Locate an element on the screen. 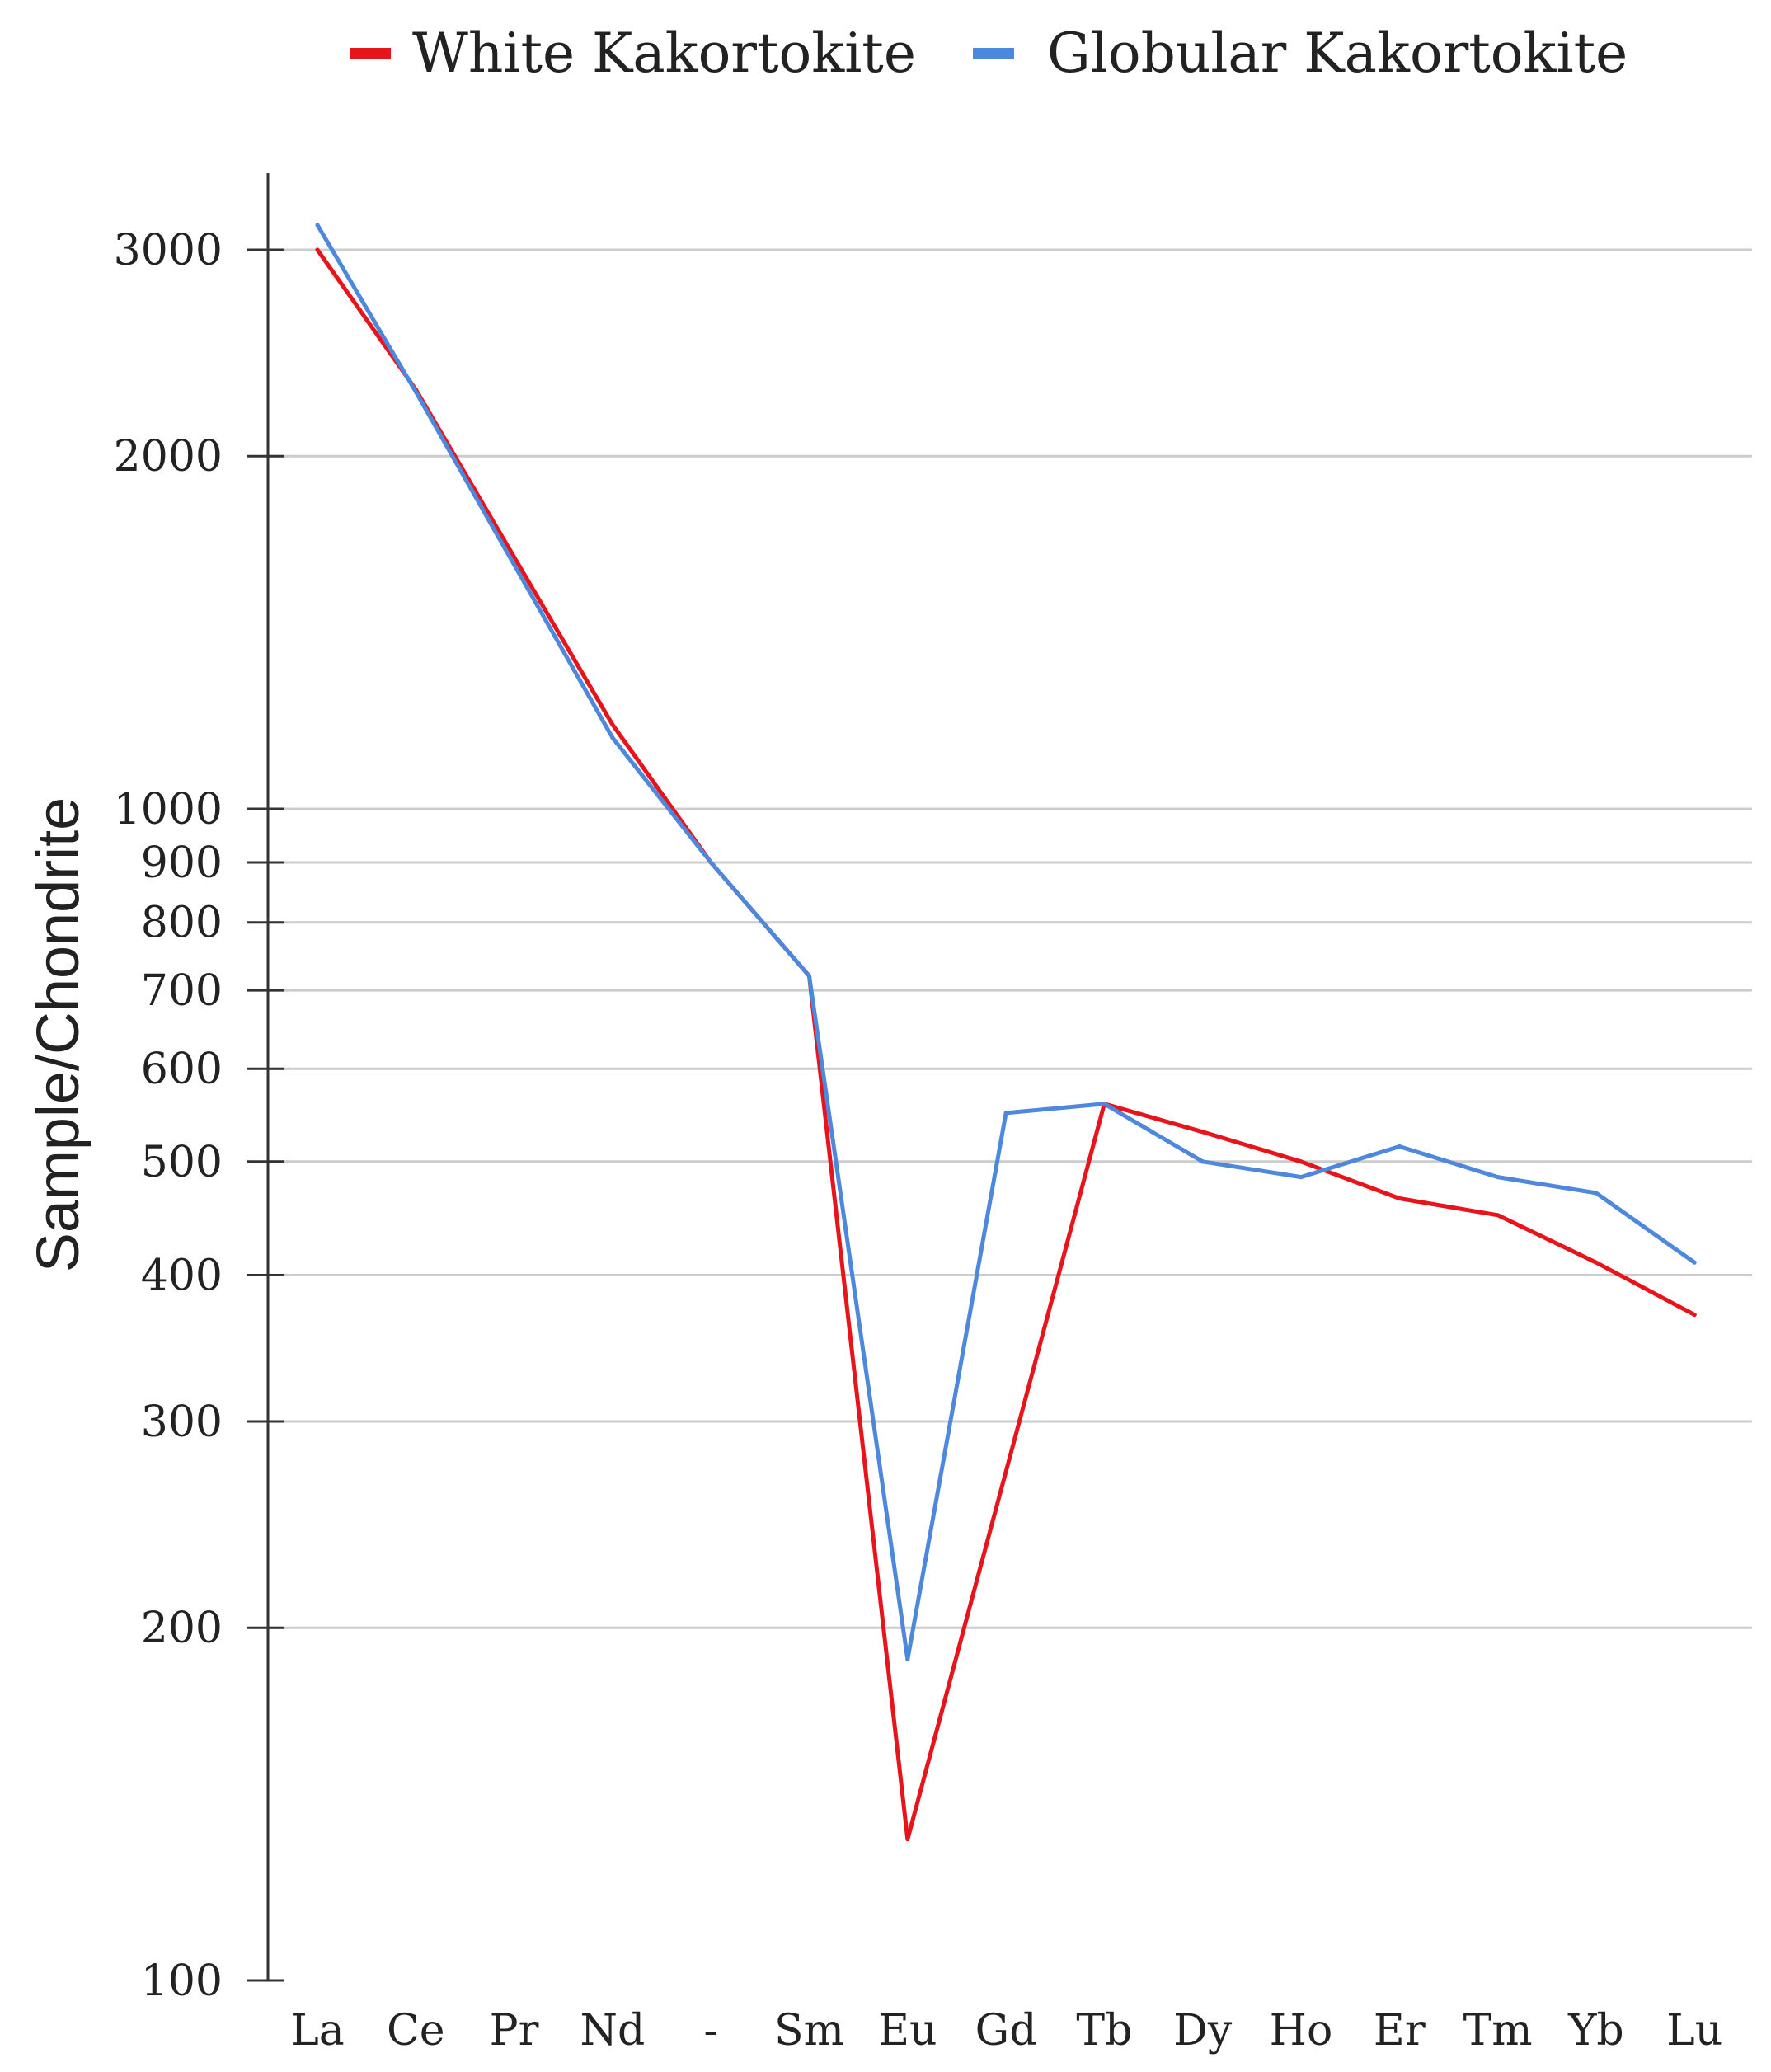 The image size is (1771, 2072). x-tick-label-0: La is located at coordinates (317, 2031).